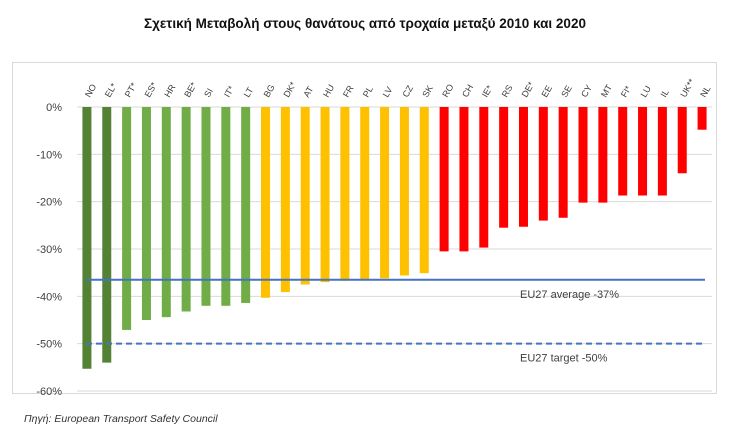  Describe the element at coordinates (49, 297) in the screenshot. I see `y-tick-label: -40%` at that location.